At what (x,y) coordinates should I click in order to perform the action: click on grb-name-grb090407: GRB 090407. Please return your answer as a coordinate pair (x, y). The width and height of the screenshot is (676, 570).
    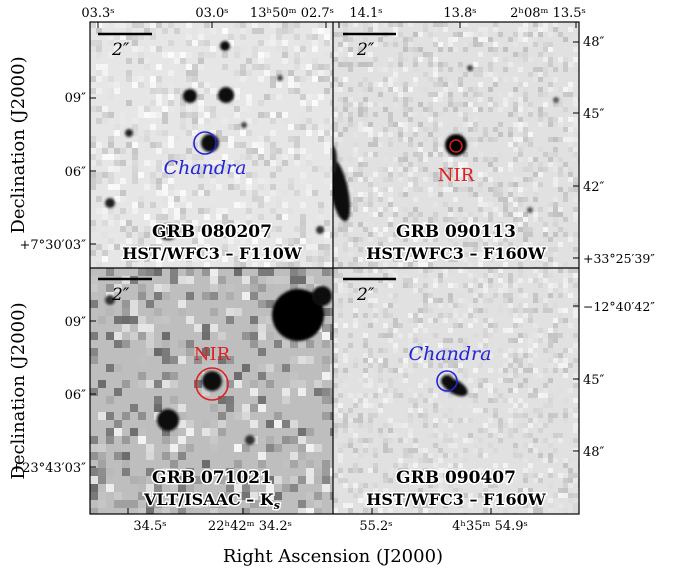
    Looking at the image, I should click on (456, 478).